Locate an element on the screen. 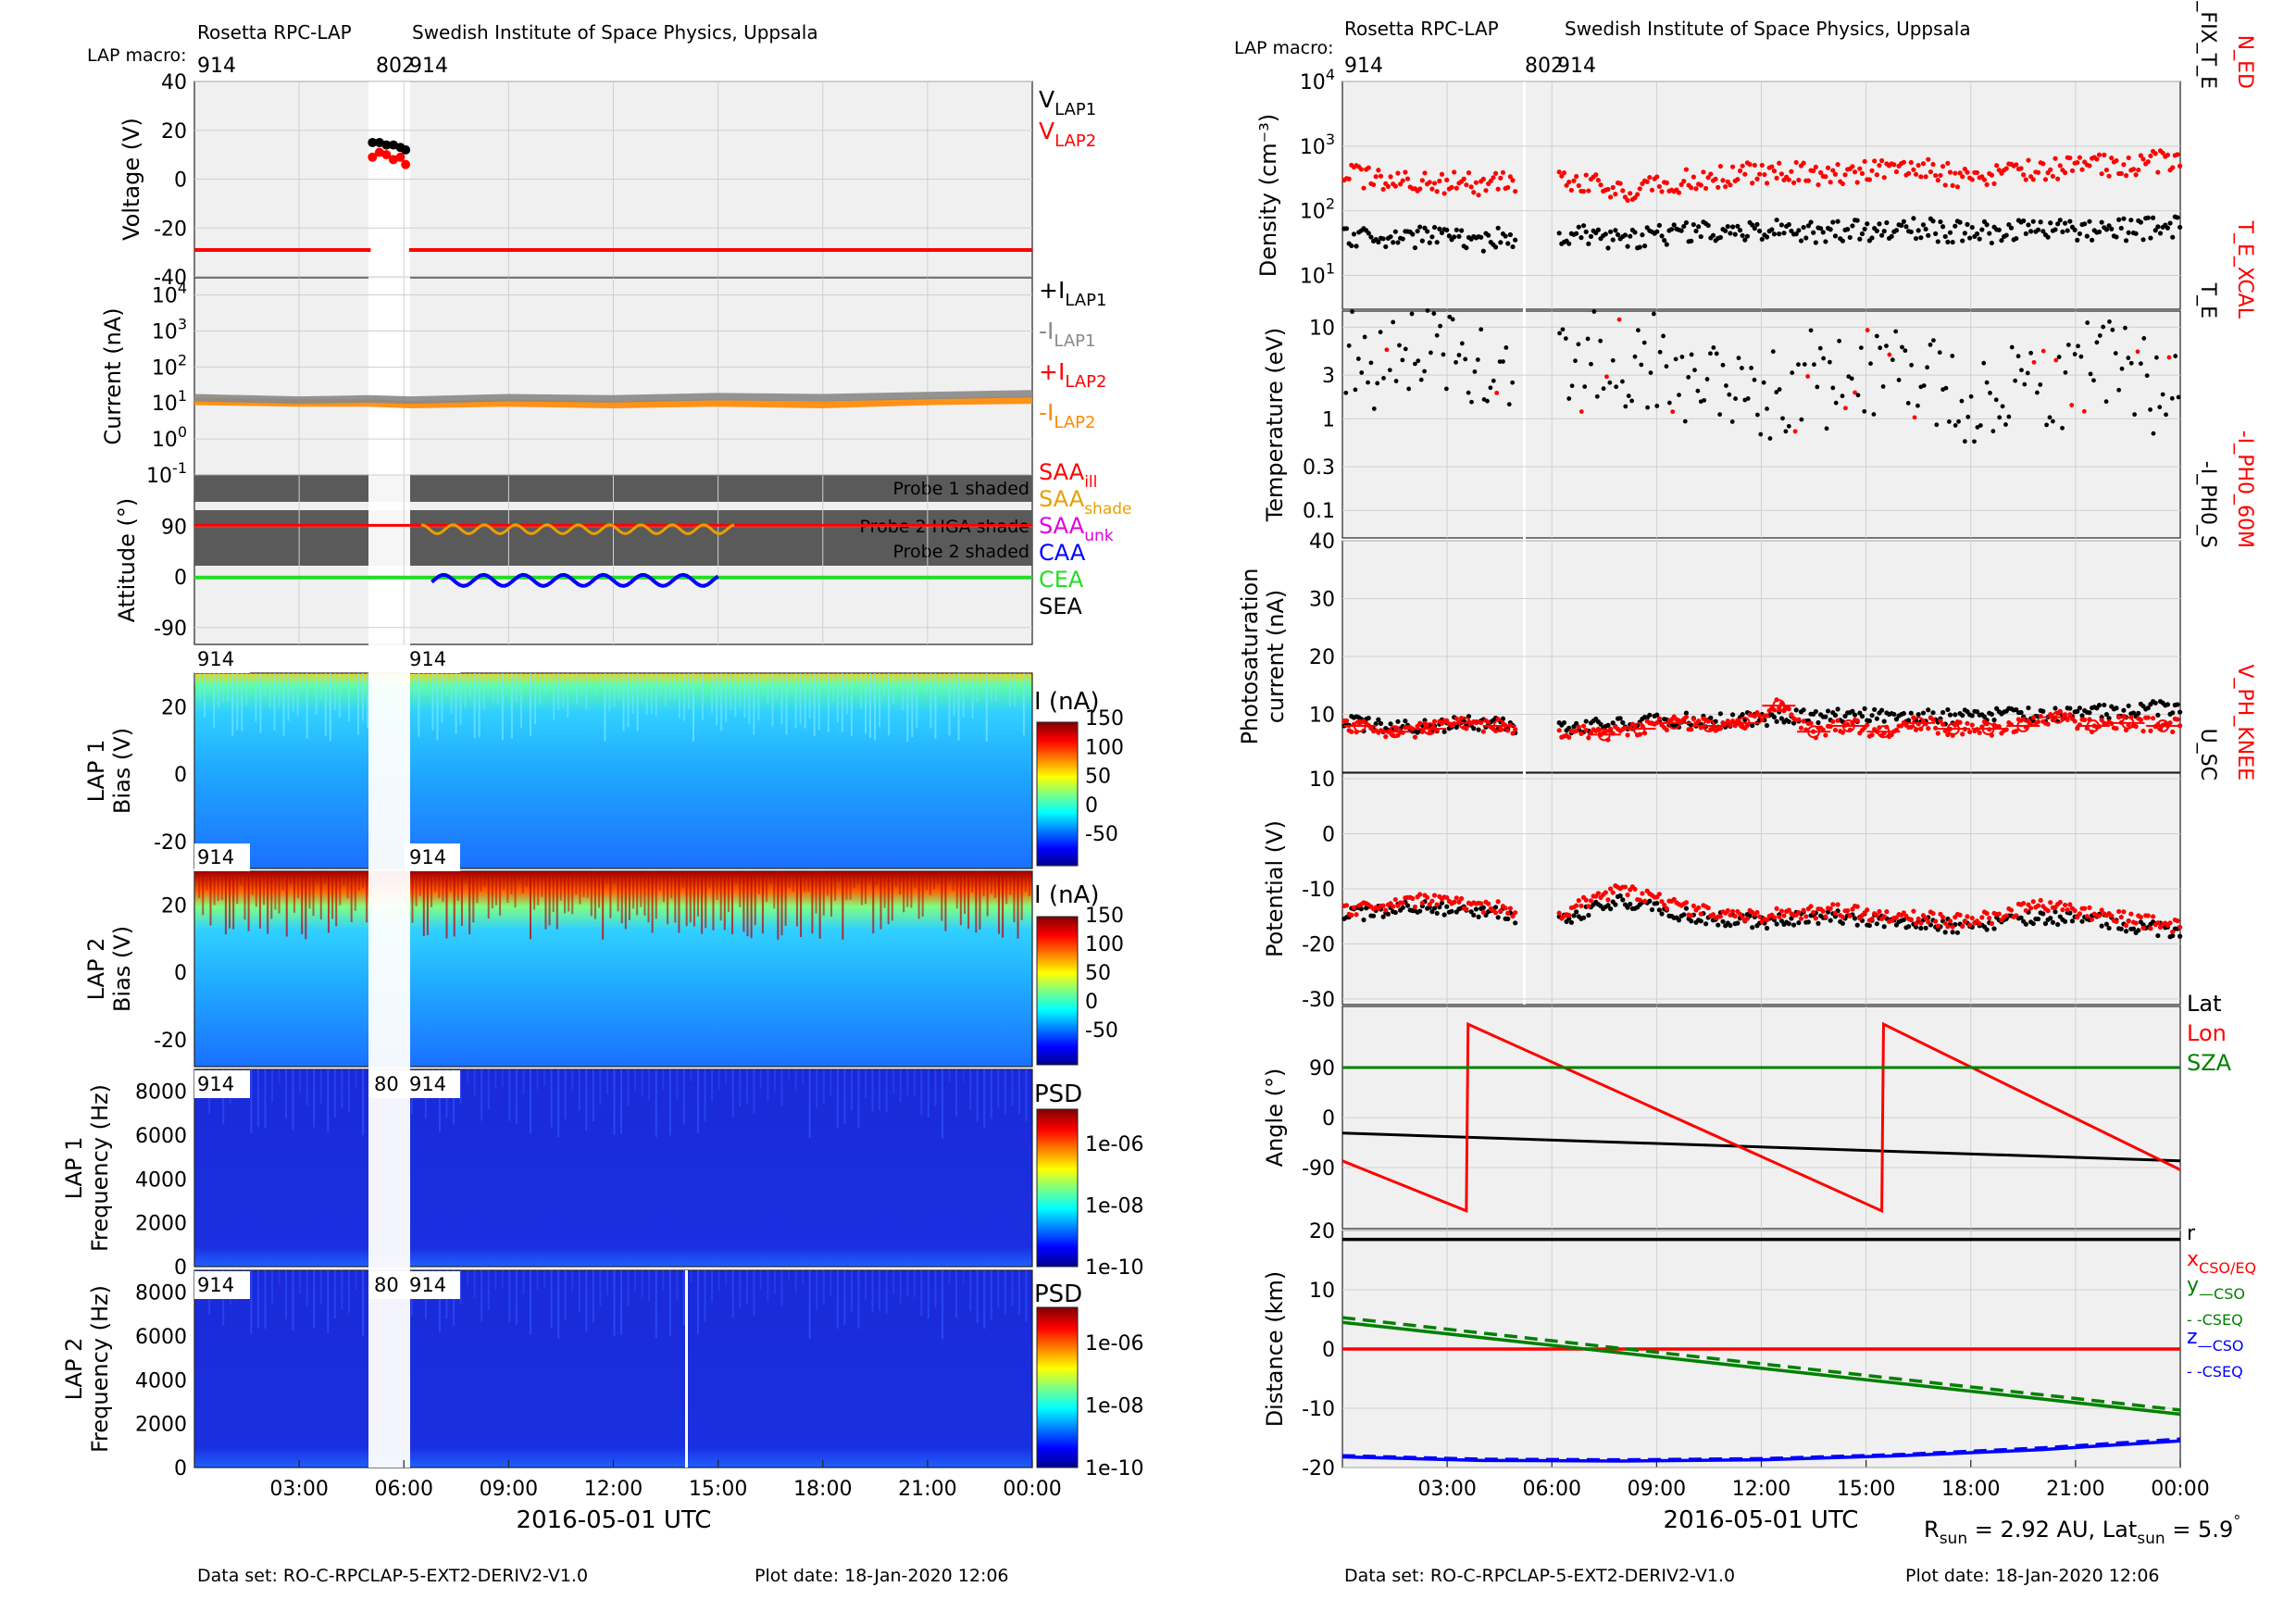 Image resolution: width=2296 pixels, height=1624 pixels. legend-entry: - -CSEQ is located at coordinates (2215, 1320).